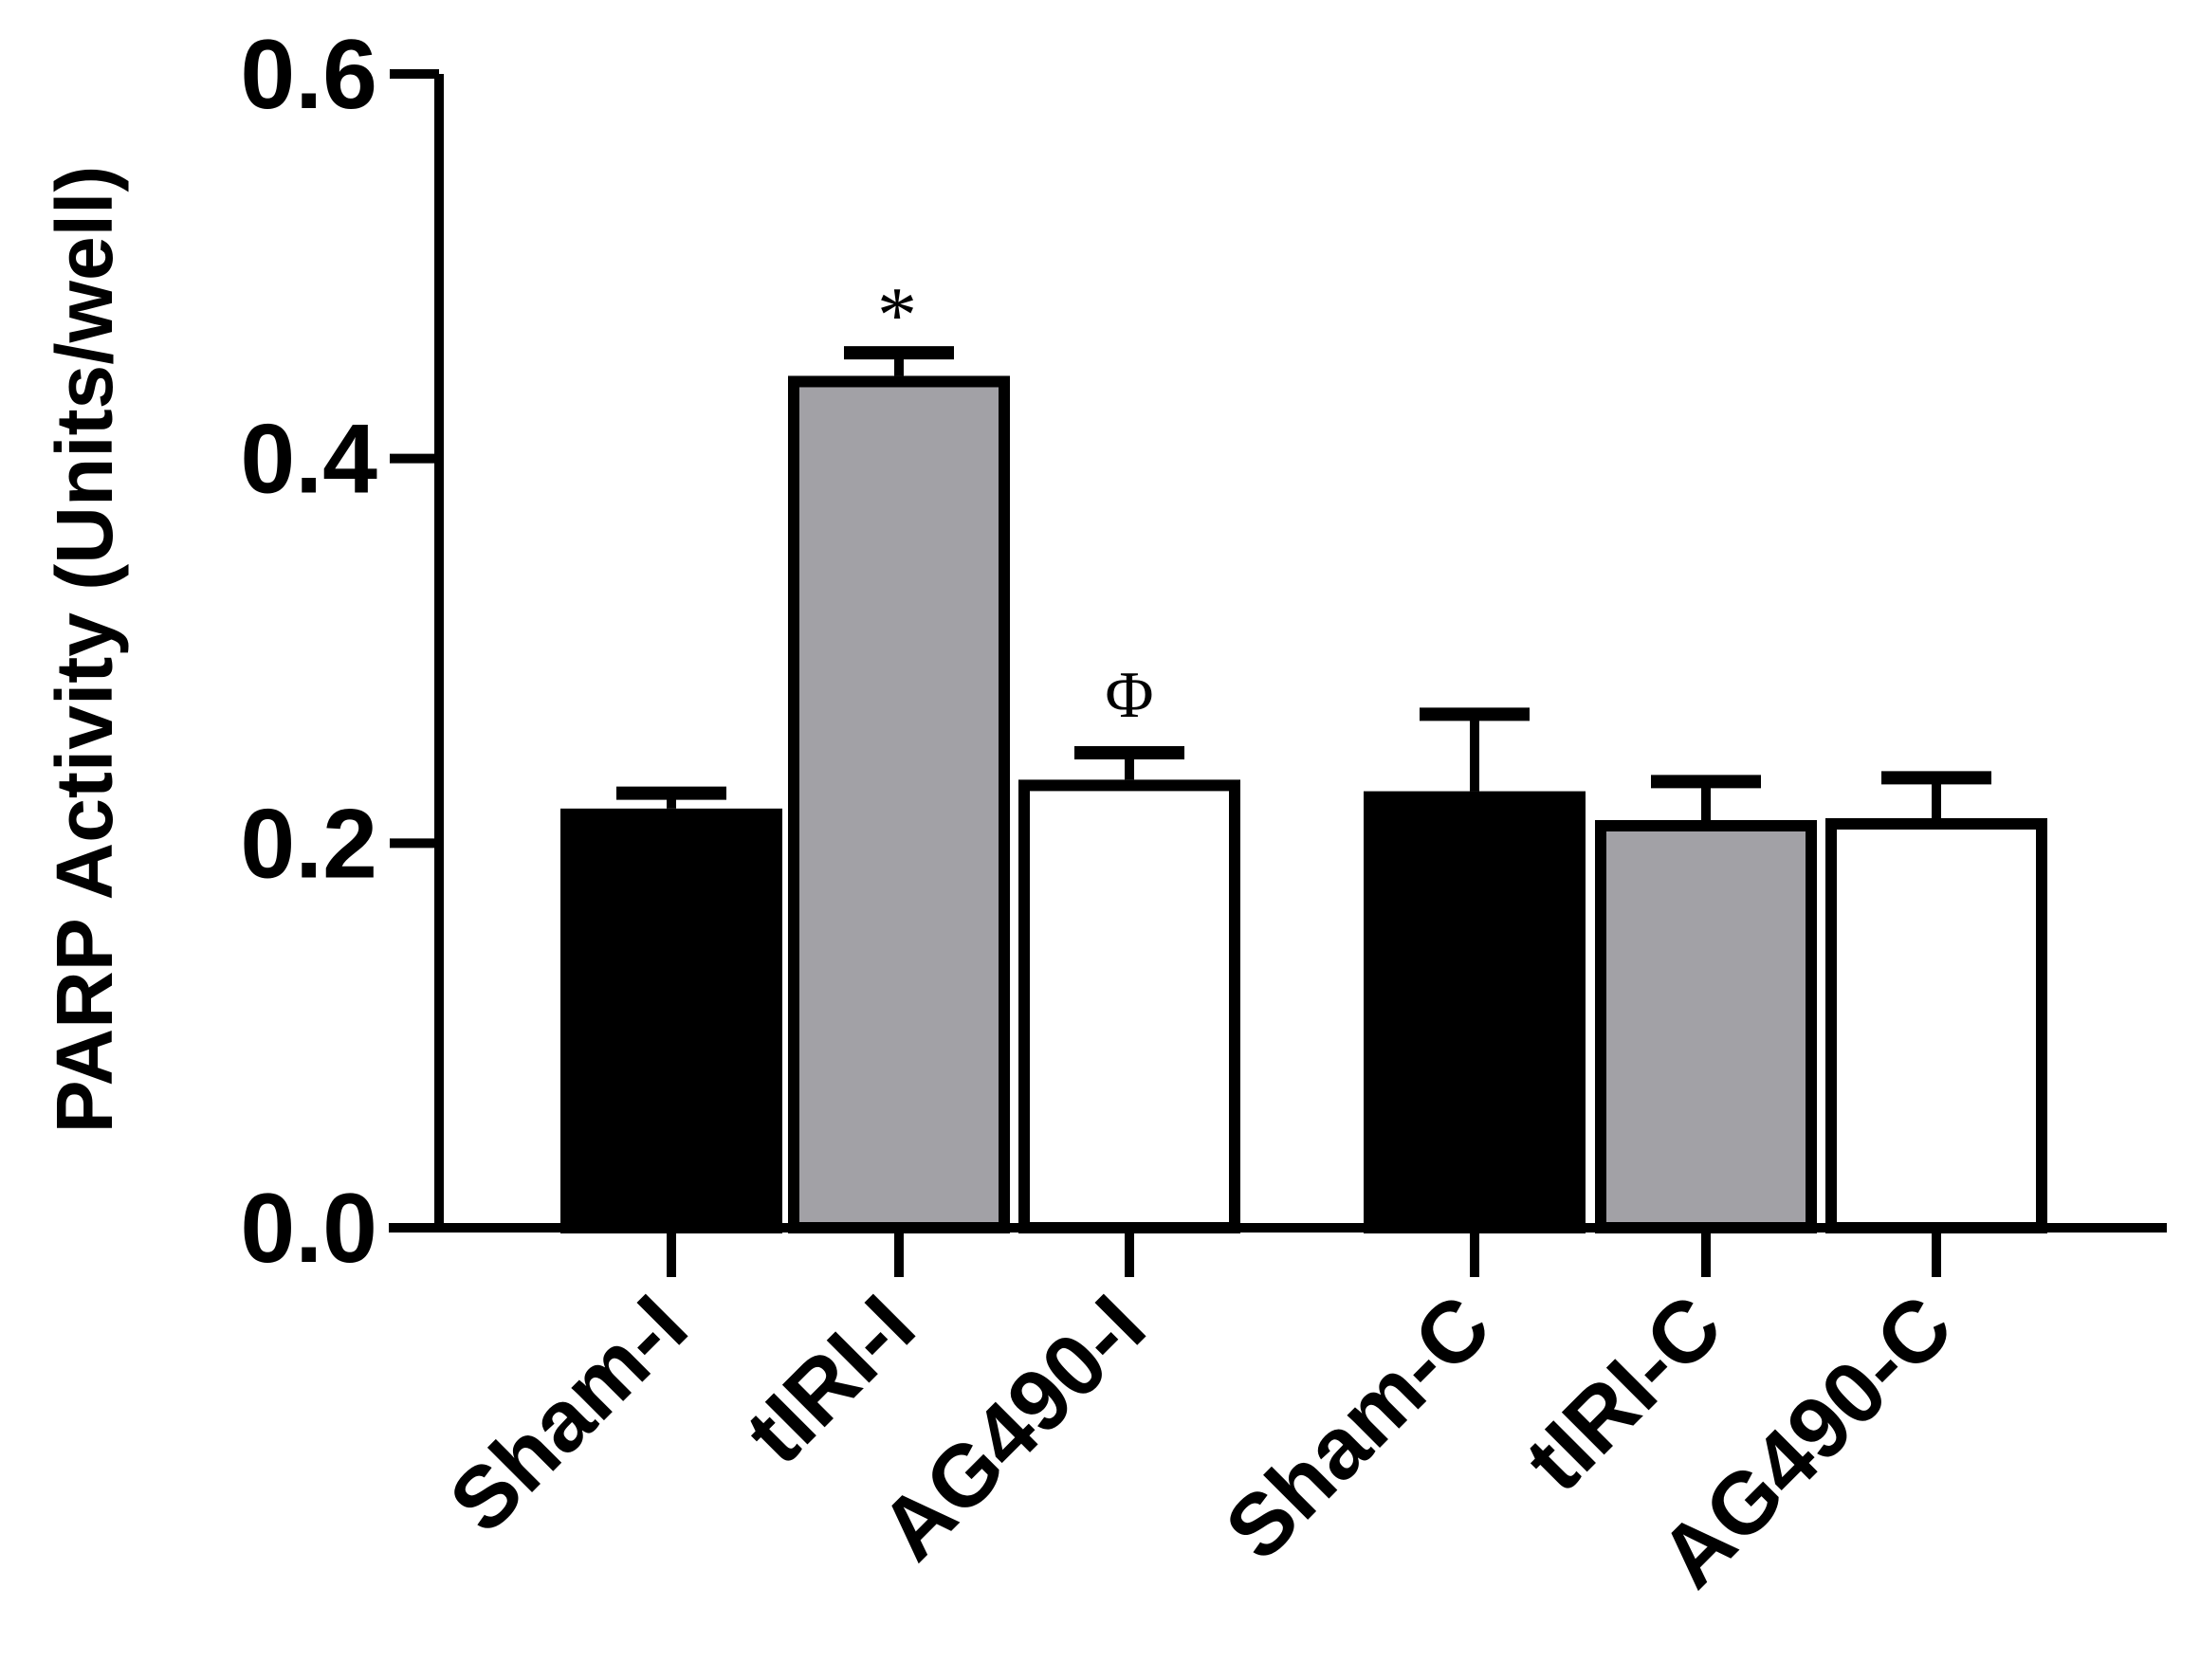  What do you see at coordinates (1129, 1006) in the screenshot?
I see `bar-ag490-i` at bounding box center [1129, 1006].